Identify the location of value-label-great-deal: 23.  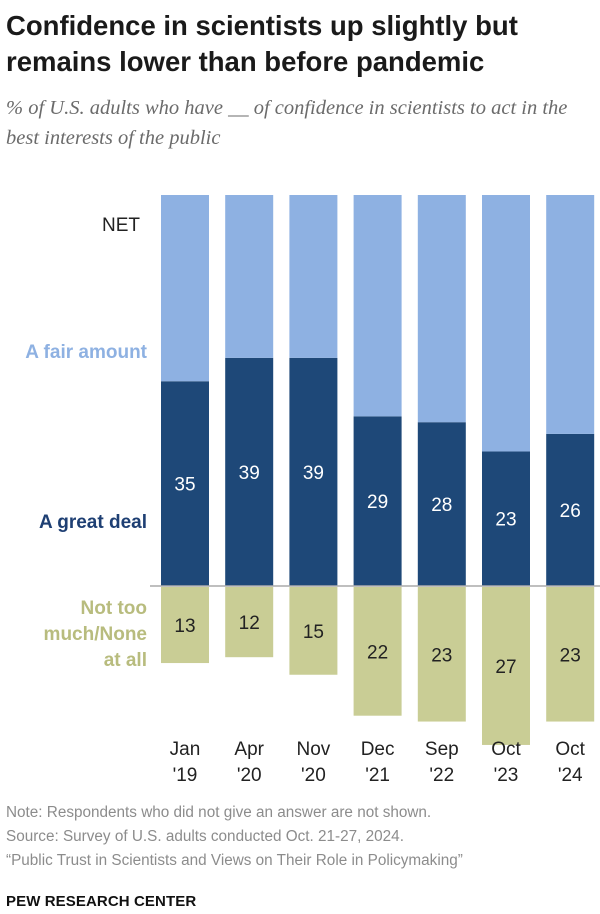
(505, 520).